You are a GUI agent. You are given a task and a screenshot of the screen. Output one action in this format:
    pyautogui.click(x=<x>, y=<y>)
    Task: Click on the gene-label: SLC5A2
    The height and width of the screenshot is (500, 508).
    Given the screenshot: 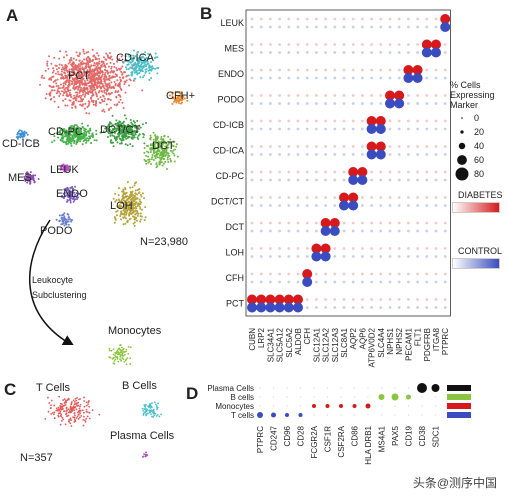 What is the action you would take?
    pyautogui.click(x=289, y=342)
    